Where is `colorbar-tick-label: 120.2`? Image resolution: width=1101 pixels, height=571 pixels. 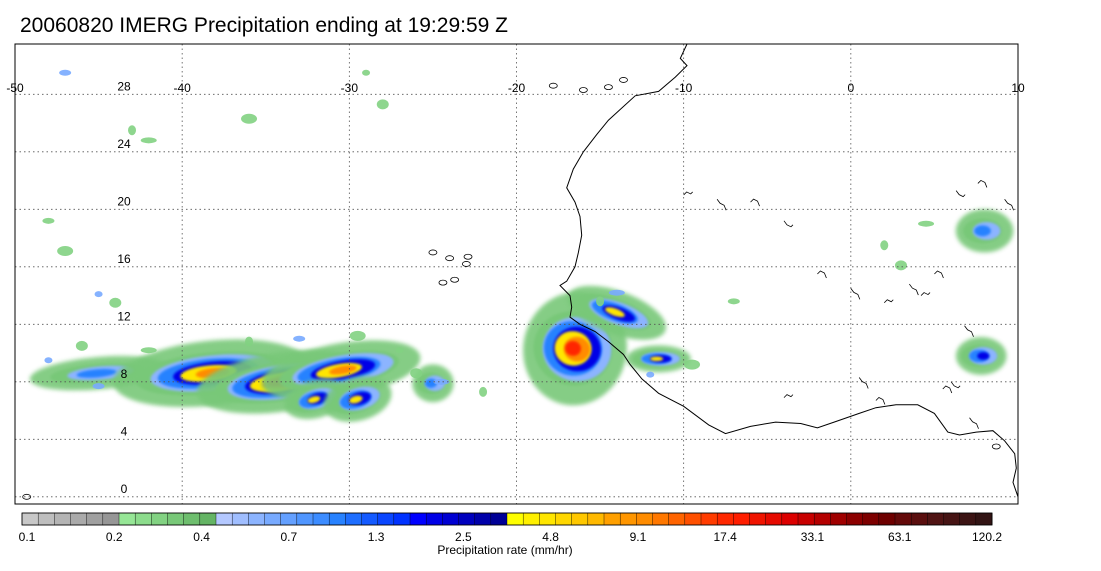 colorbar-tick-label: 120.2 is located at coordinates (987, 537).